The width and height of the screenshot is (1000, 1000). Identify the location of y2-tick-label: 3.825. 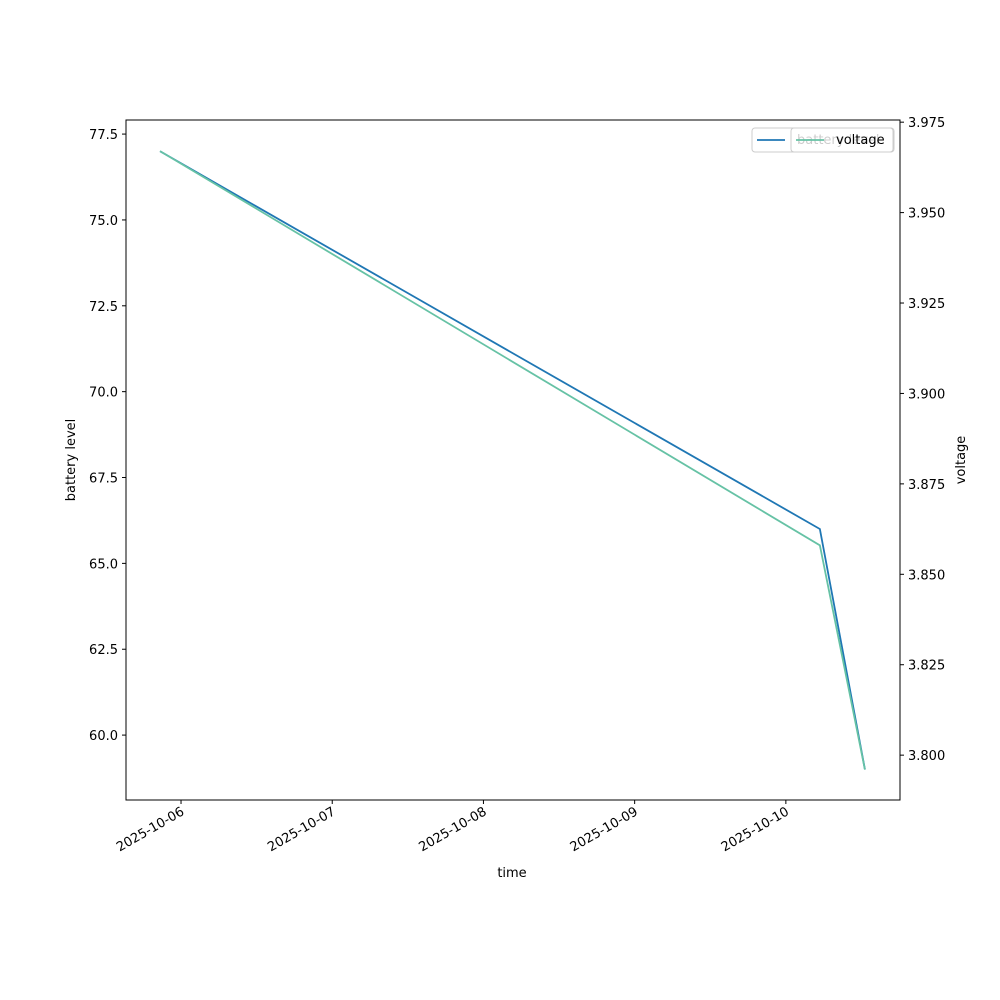
(926, 666).